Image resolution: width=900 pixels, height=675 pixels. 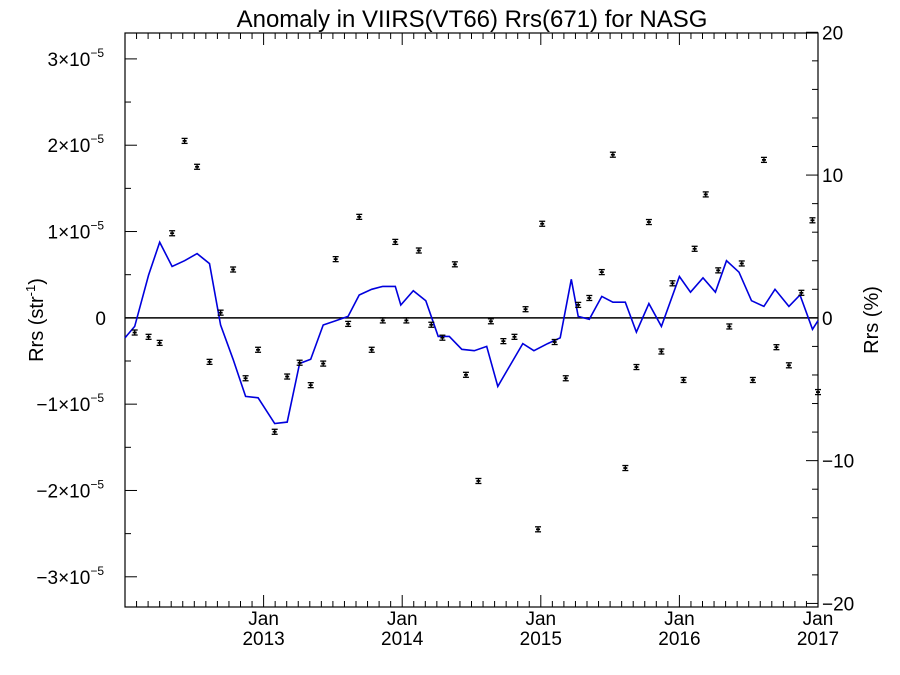 What do you see at coordinates (70, 403) in the screenshot?
I see `left-tick-label: −1×10⁻⁵` at bounding box center [70, 403].